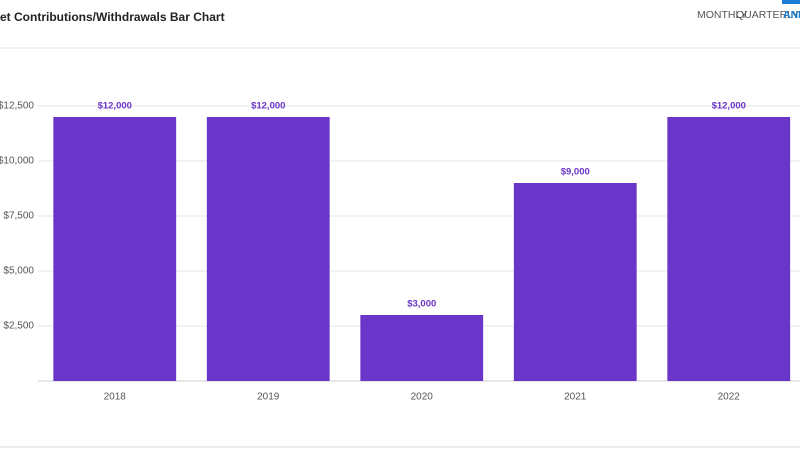 The image size is (800, 450). What do you see at coordinates (421, 304) in the screenshot?
I see `data-label: $3,000` at bounding box center [421, 304].